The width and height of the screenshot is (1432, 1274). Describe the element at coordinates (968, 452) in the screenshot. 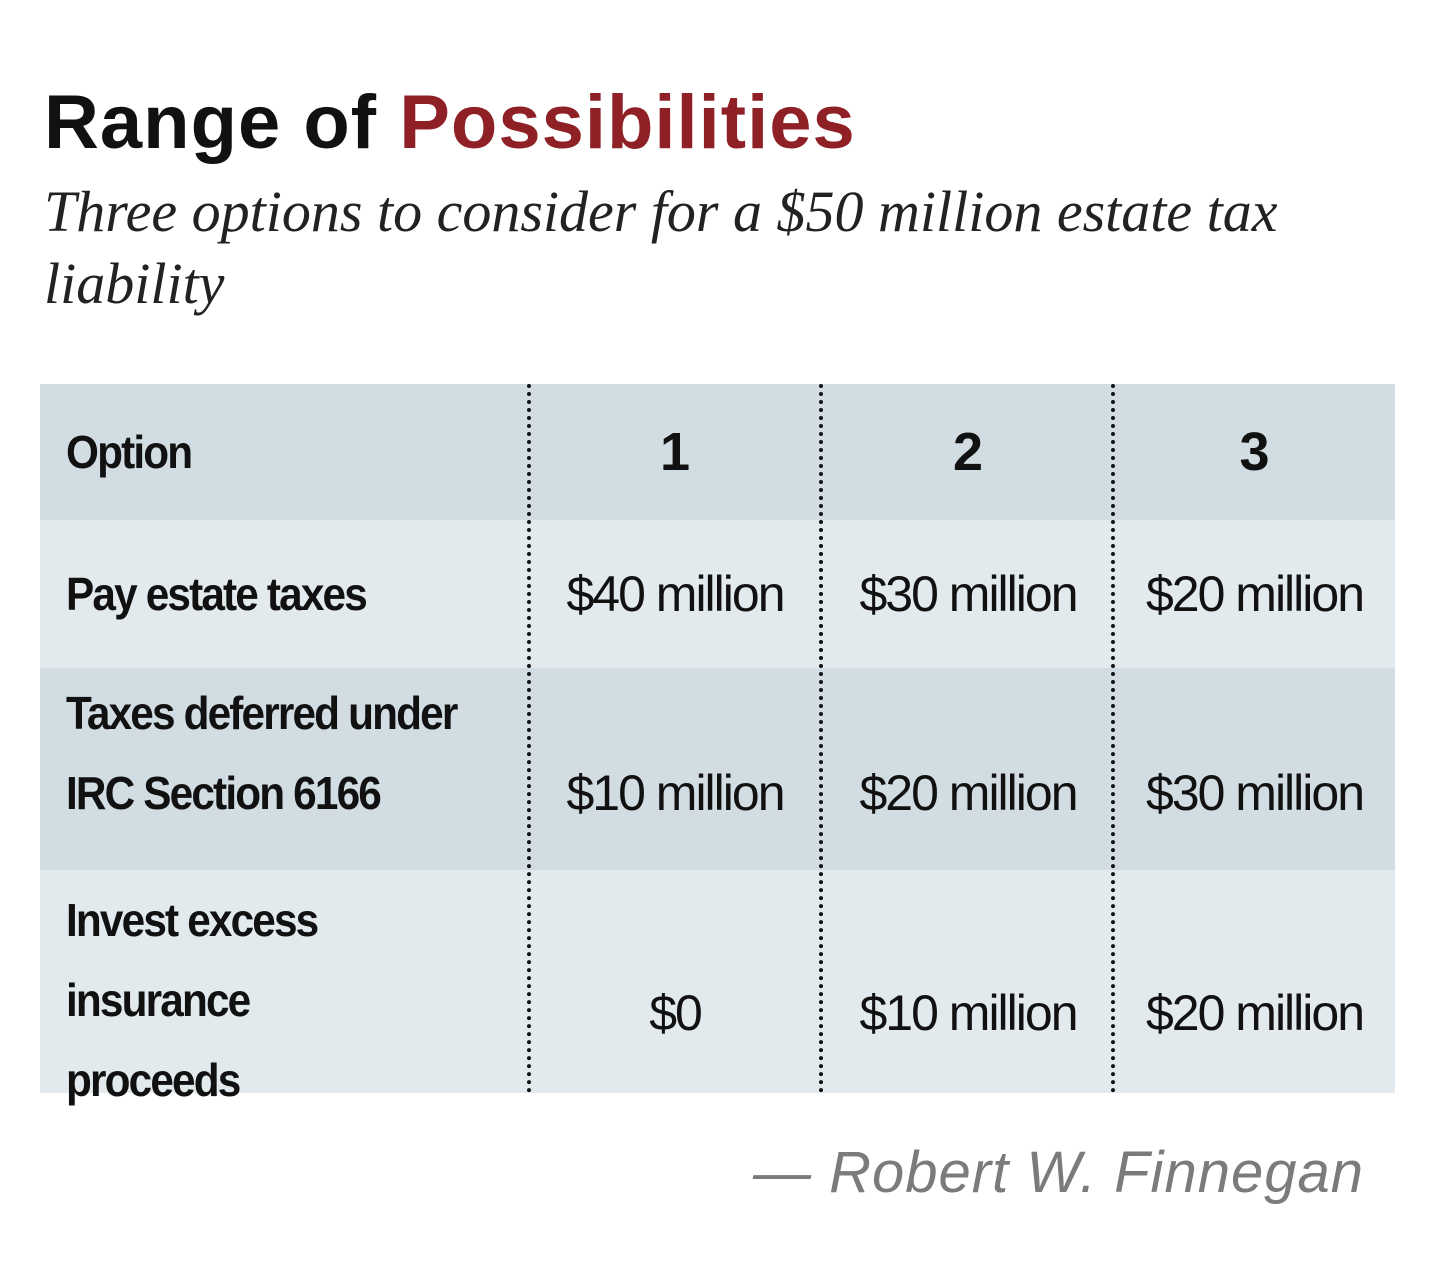

I see `header-option-2: 2` at that location.